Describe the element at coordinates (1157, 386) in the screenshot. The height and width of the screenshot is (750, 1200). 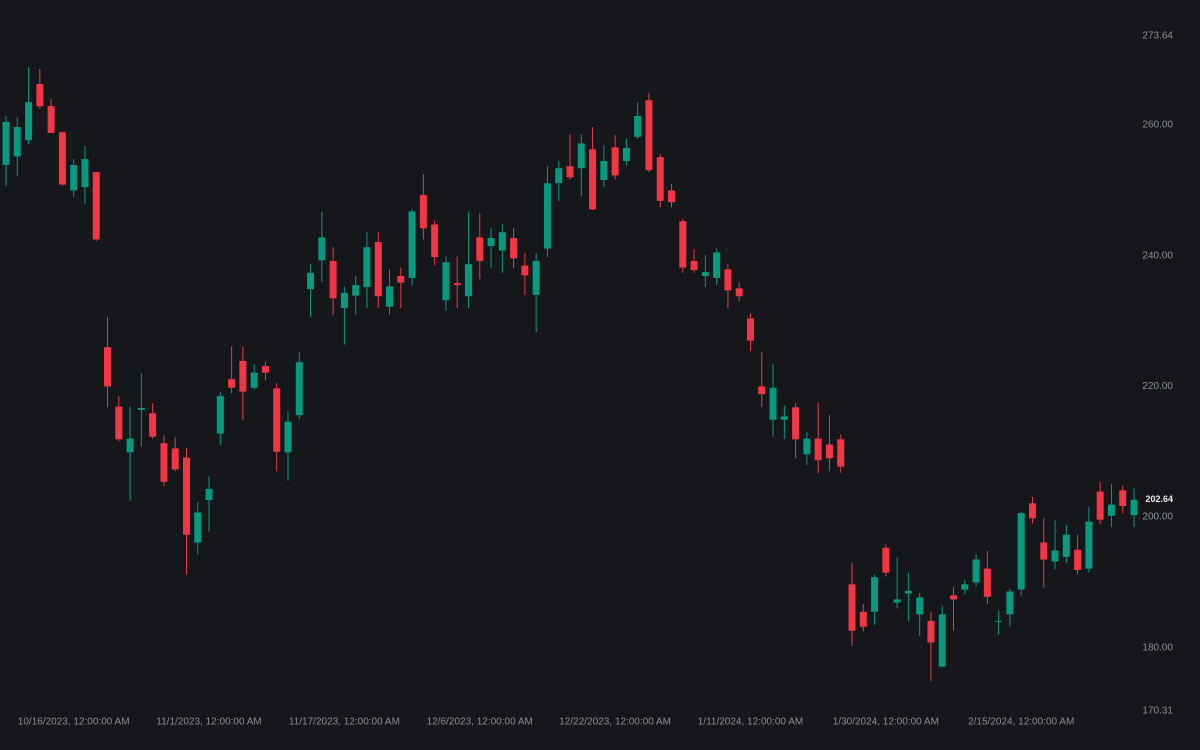
I see `y-tick-label: 220.00` at that location.